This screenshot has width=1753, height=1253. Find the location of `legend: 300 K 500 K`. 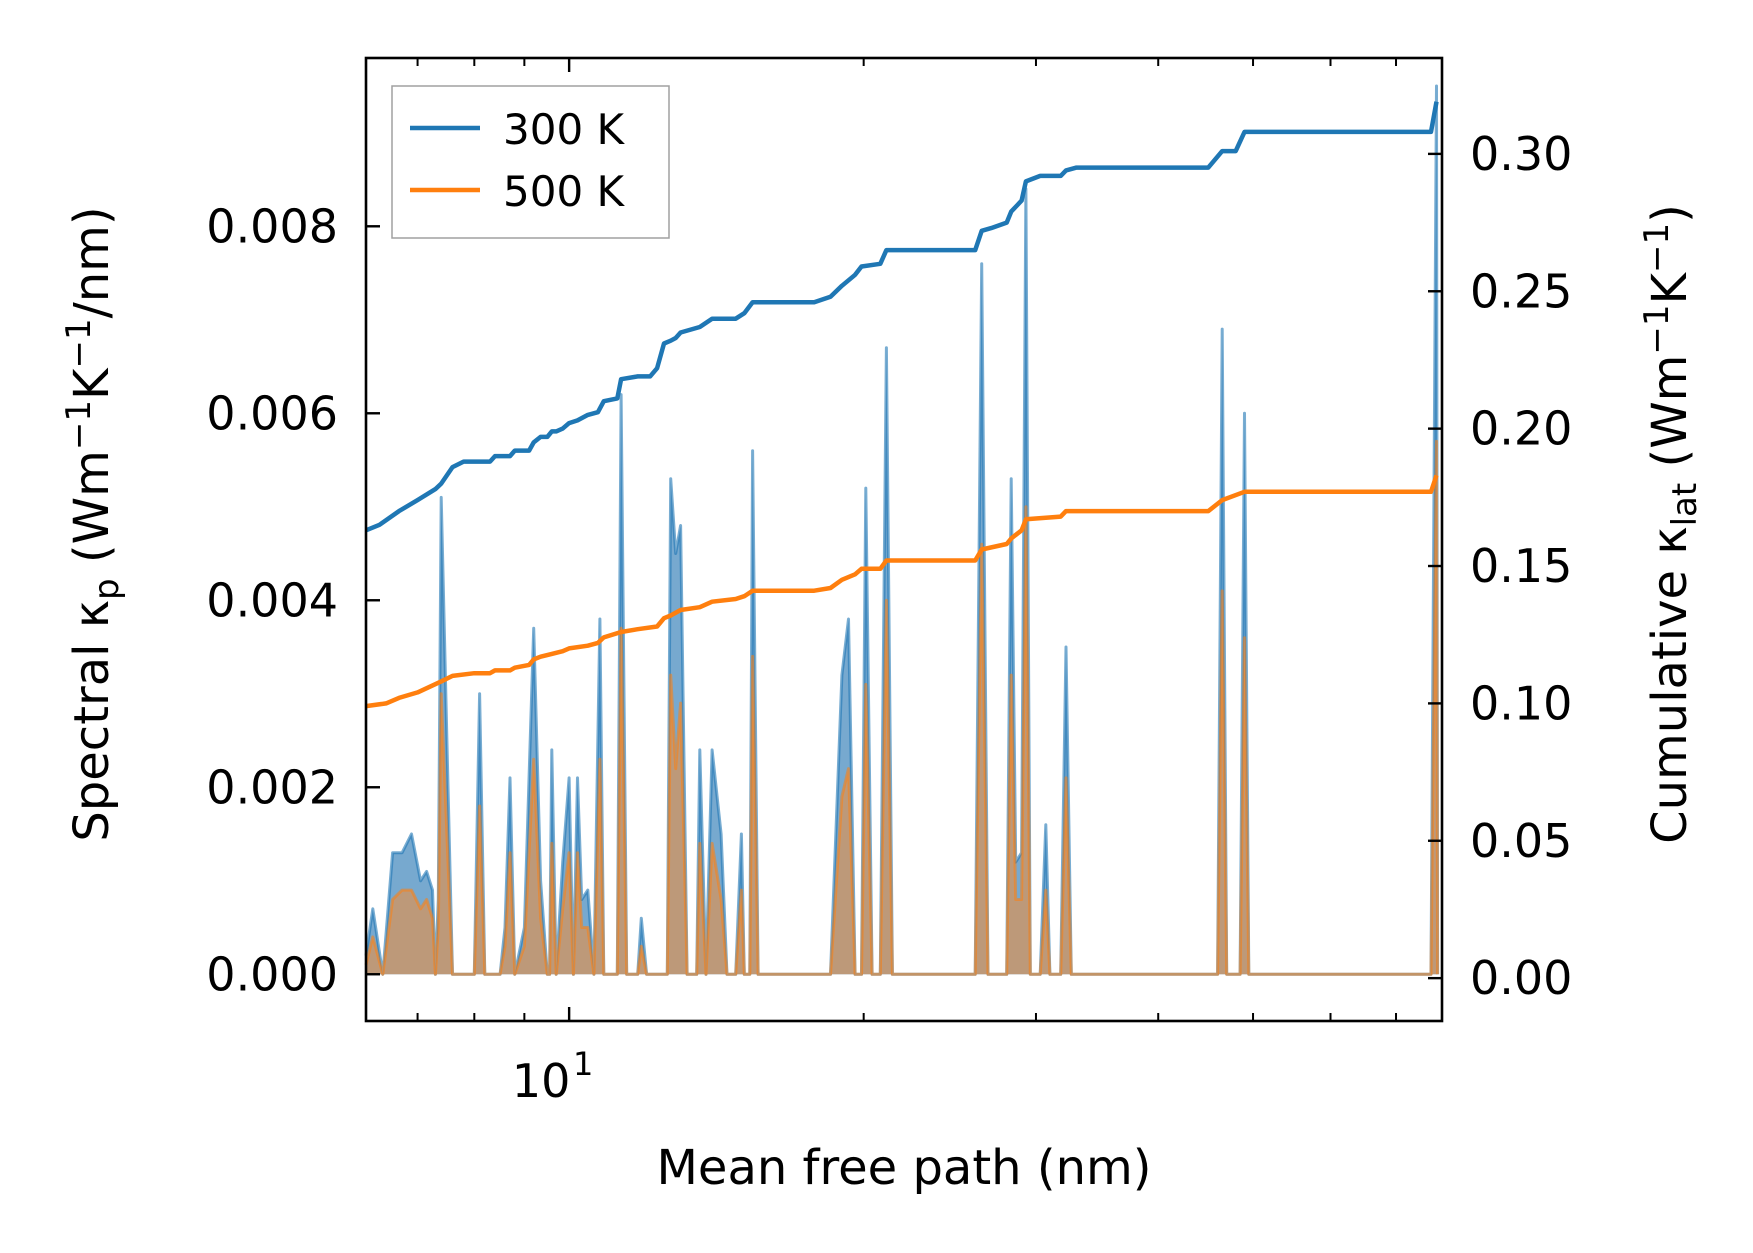

legend: 300 K 500 K is located at coordinates (530, 162).